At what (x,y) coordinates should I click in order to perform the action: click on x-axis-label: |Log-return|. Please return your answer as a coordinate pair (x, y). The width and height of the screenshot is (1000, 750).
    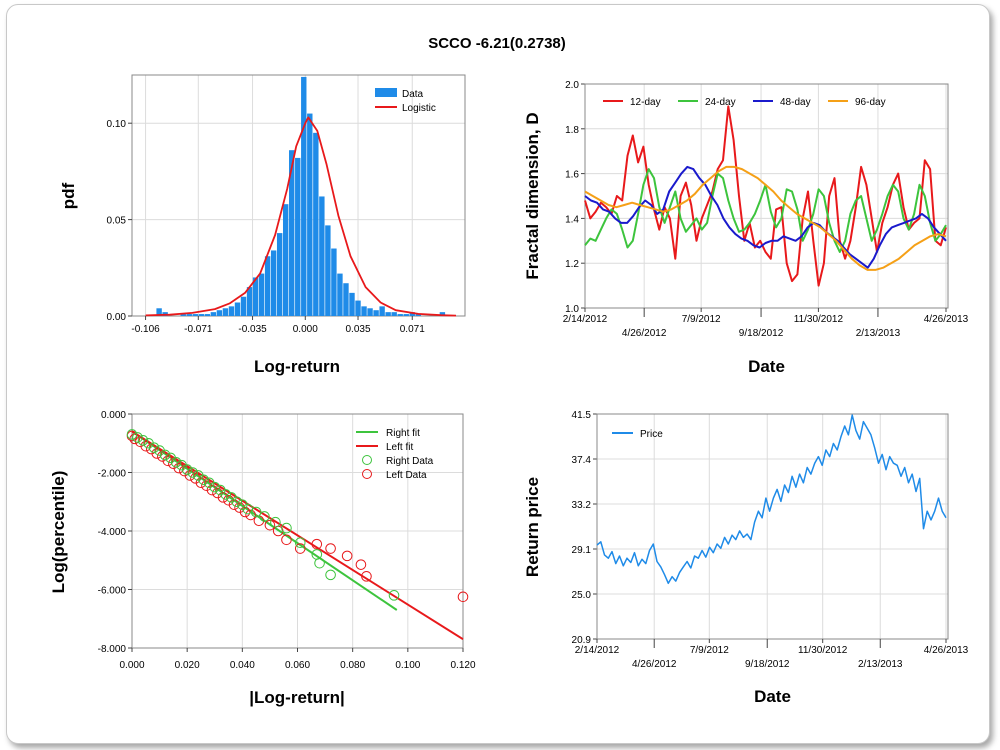
    Looking at the image, I should click on (296, 697).